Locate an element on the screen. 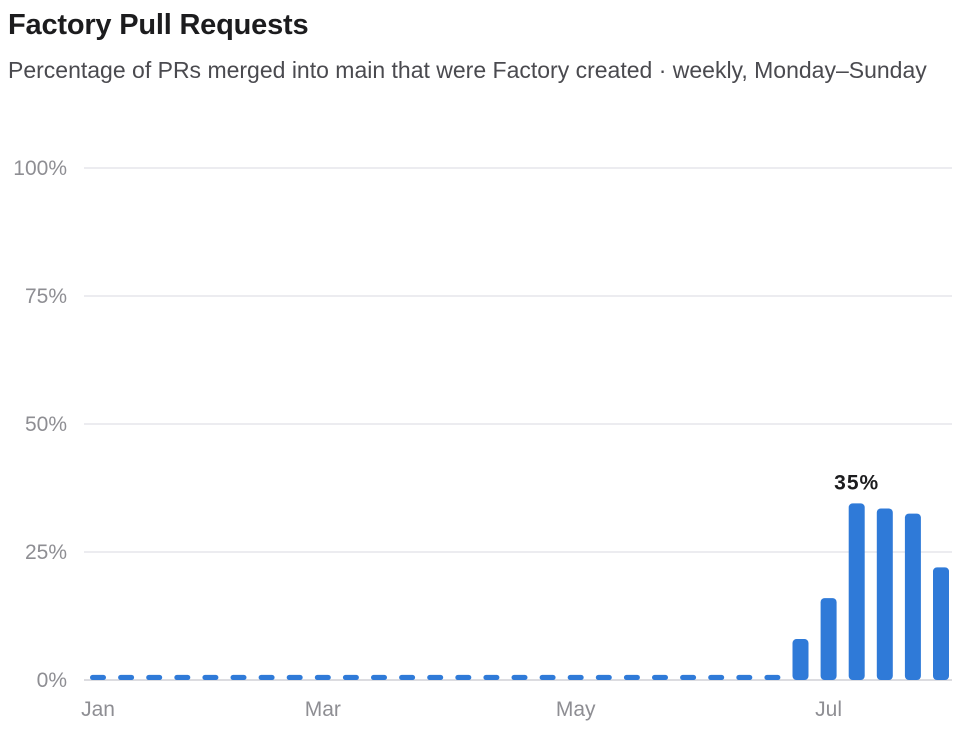 The width and height of the screenshot is (976, 746). y-tick-label: 25% is located at coordinates (46, 552).